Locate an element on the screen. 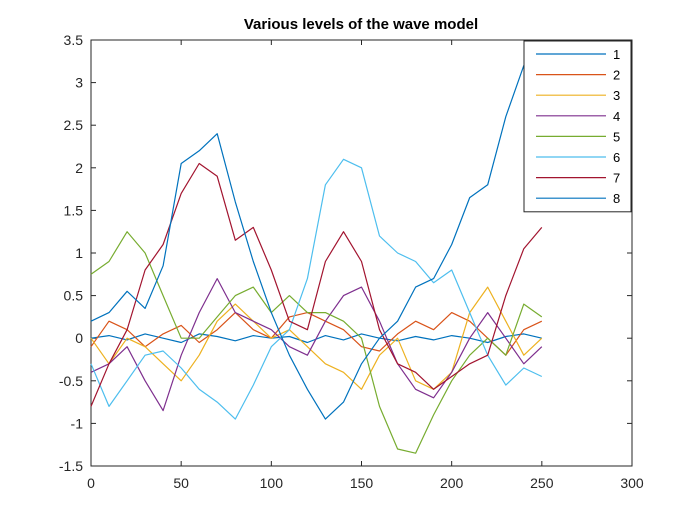  legend-label: 1 is located at coordinates (616, 54).